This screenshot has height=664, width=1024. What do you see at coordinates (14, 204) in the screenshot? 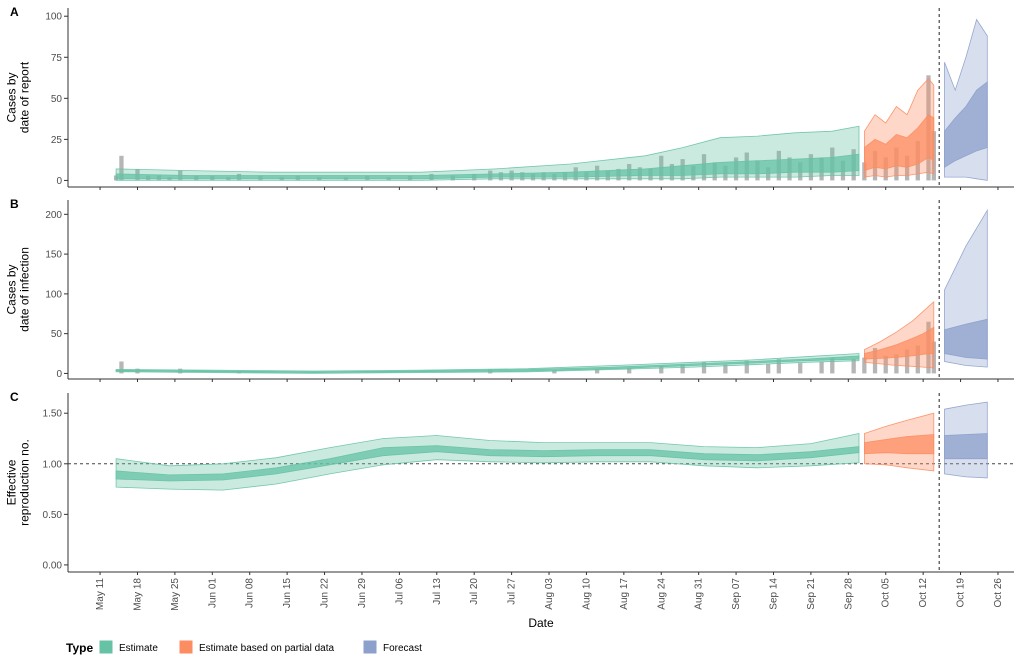
I see `panel-tag: B` at bounding box center [14, 204].